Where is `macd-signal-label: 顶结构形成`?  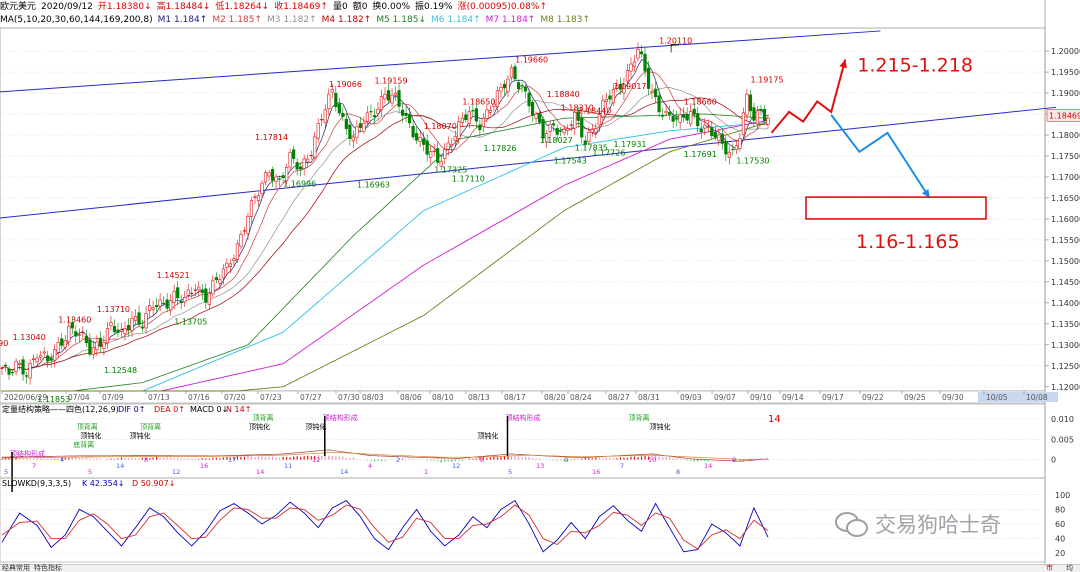
macd-signal-label: 顶结构形成 is located at coordinates (340, 417).